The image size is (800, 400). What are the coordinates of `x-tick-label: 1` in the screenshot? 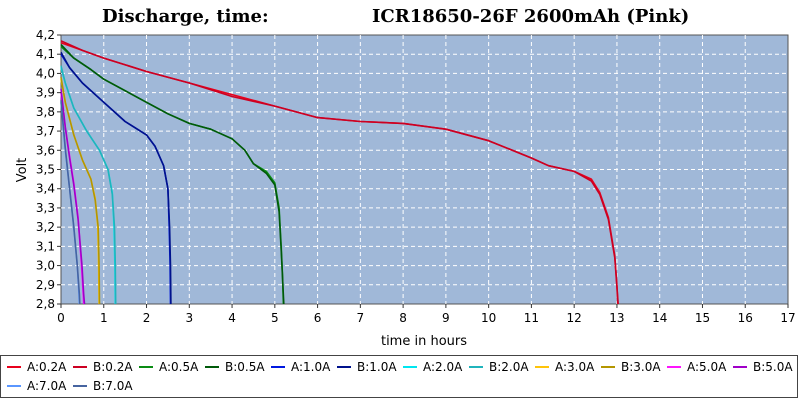 It's located at (104, 318).